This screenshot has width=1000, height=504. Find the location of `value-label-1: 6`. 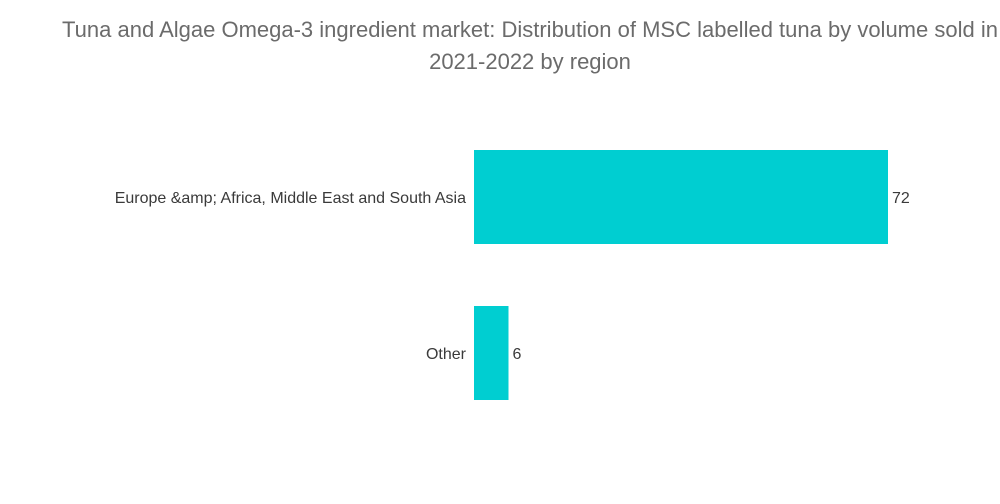

value-label-1: 6 is located at coordinates (517, 354).